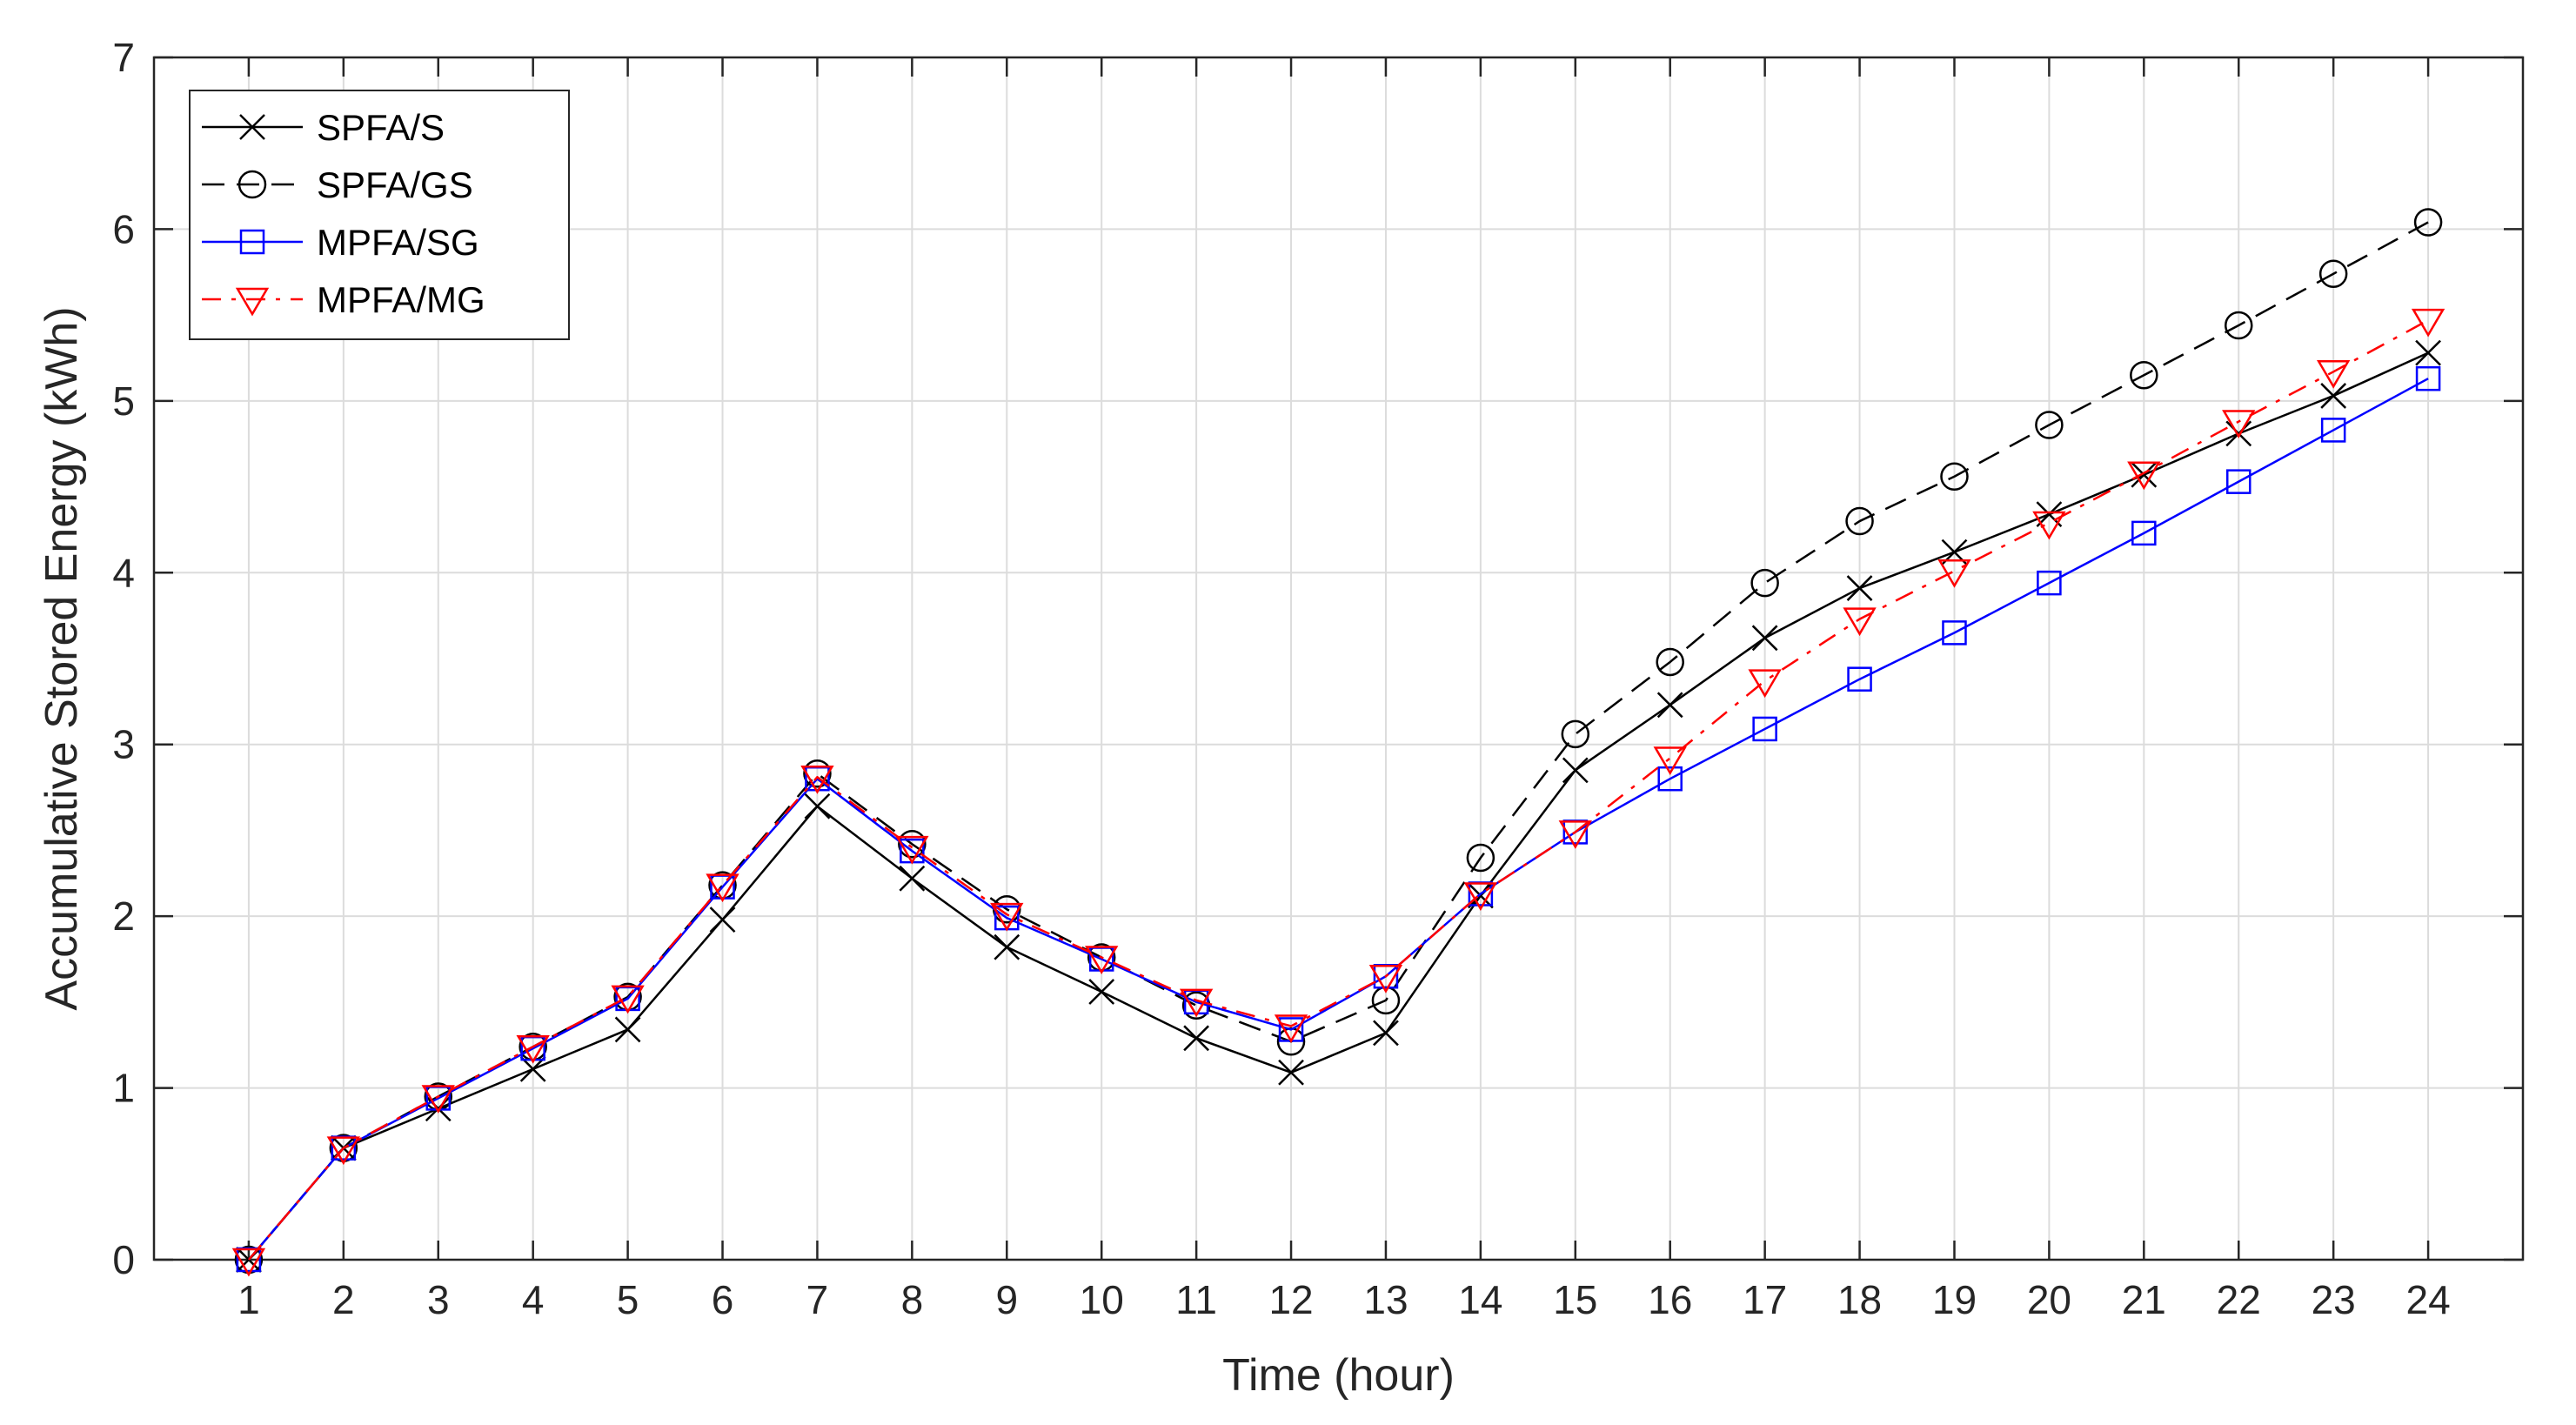 The image size is (2576, 1425). Describe the element at coordinates (123, 745) in the screenshot. I see `y-tick-label: 3` at that location.